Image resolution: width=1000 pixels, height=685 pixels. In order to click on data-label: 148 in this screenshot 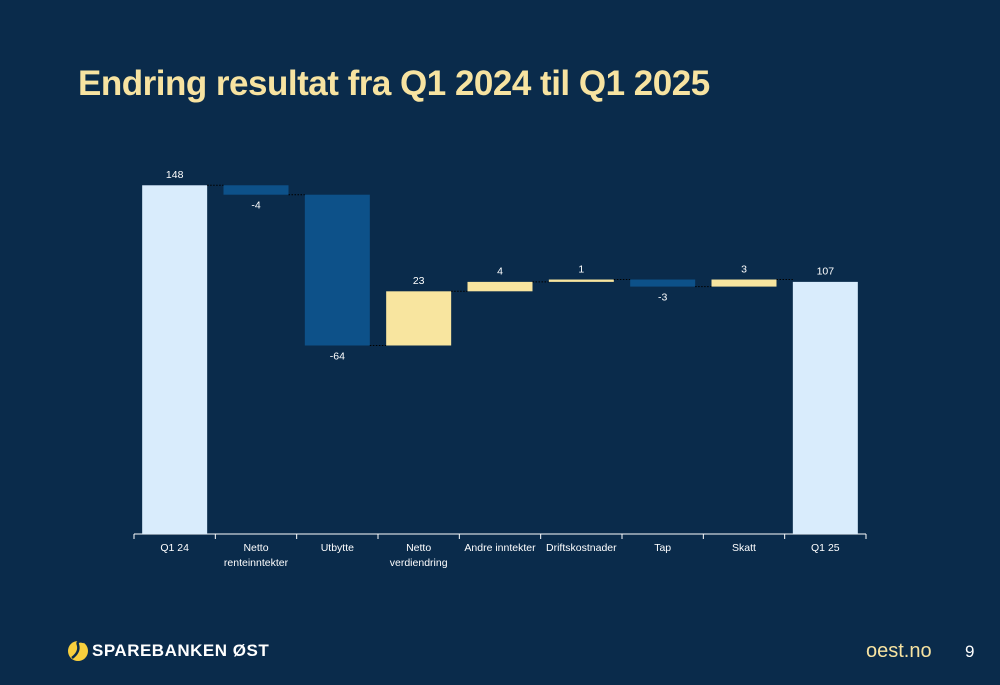, I will do `click(175, 175)`.